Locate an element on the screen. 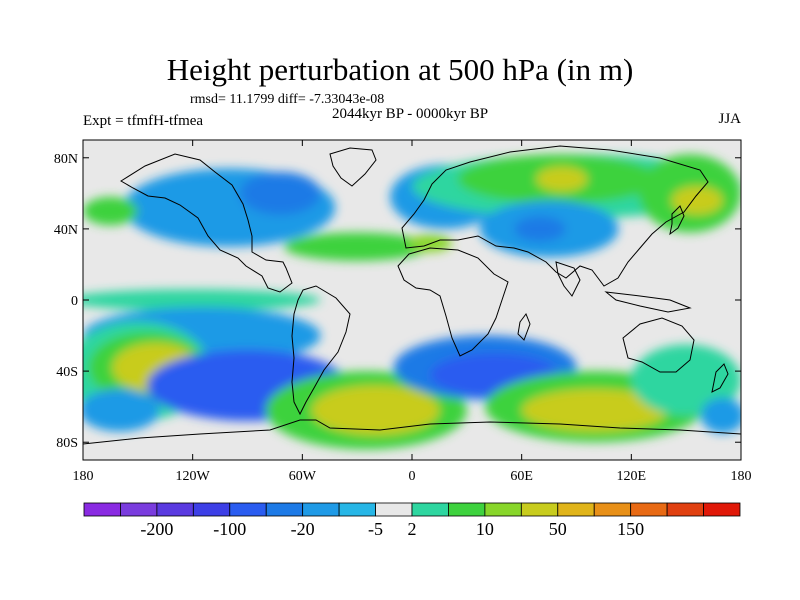  coastline-maritime-asia is located at coordinates (648, 302).